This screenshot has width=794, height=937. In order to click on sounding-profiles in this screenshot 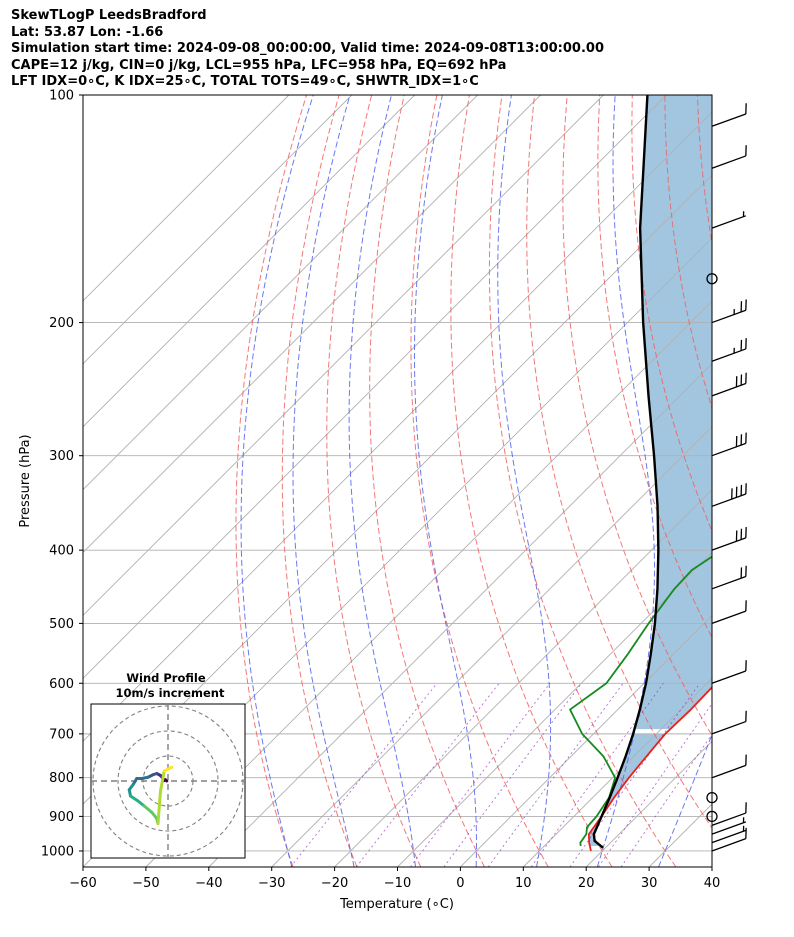, I will do `click(640, 473)`.